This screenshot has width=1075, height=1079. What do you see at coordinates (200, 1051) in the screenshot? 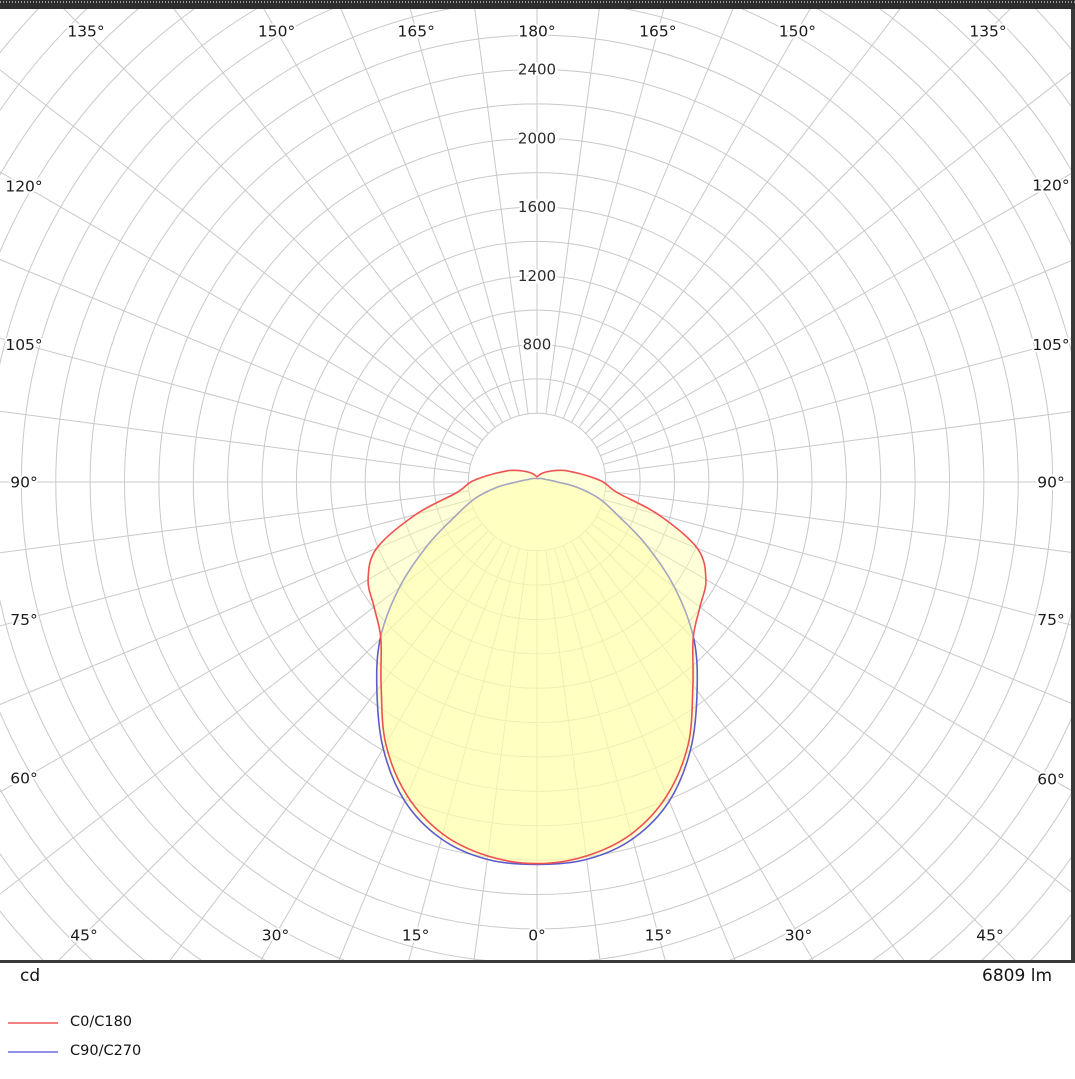
I see `legend-item-c90-c270: C90/C270` at bounding box center [200, 1051].